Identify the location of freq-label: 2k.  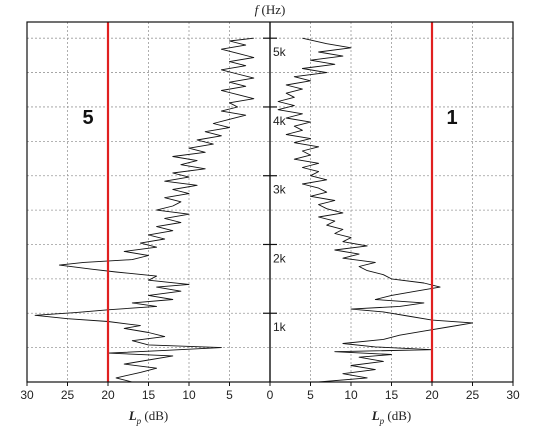
(280, 258).